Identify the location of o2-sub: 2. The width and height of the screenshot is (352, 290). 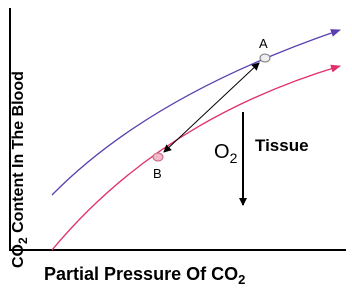
(234, 158).